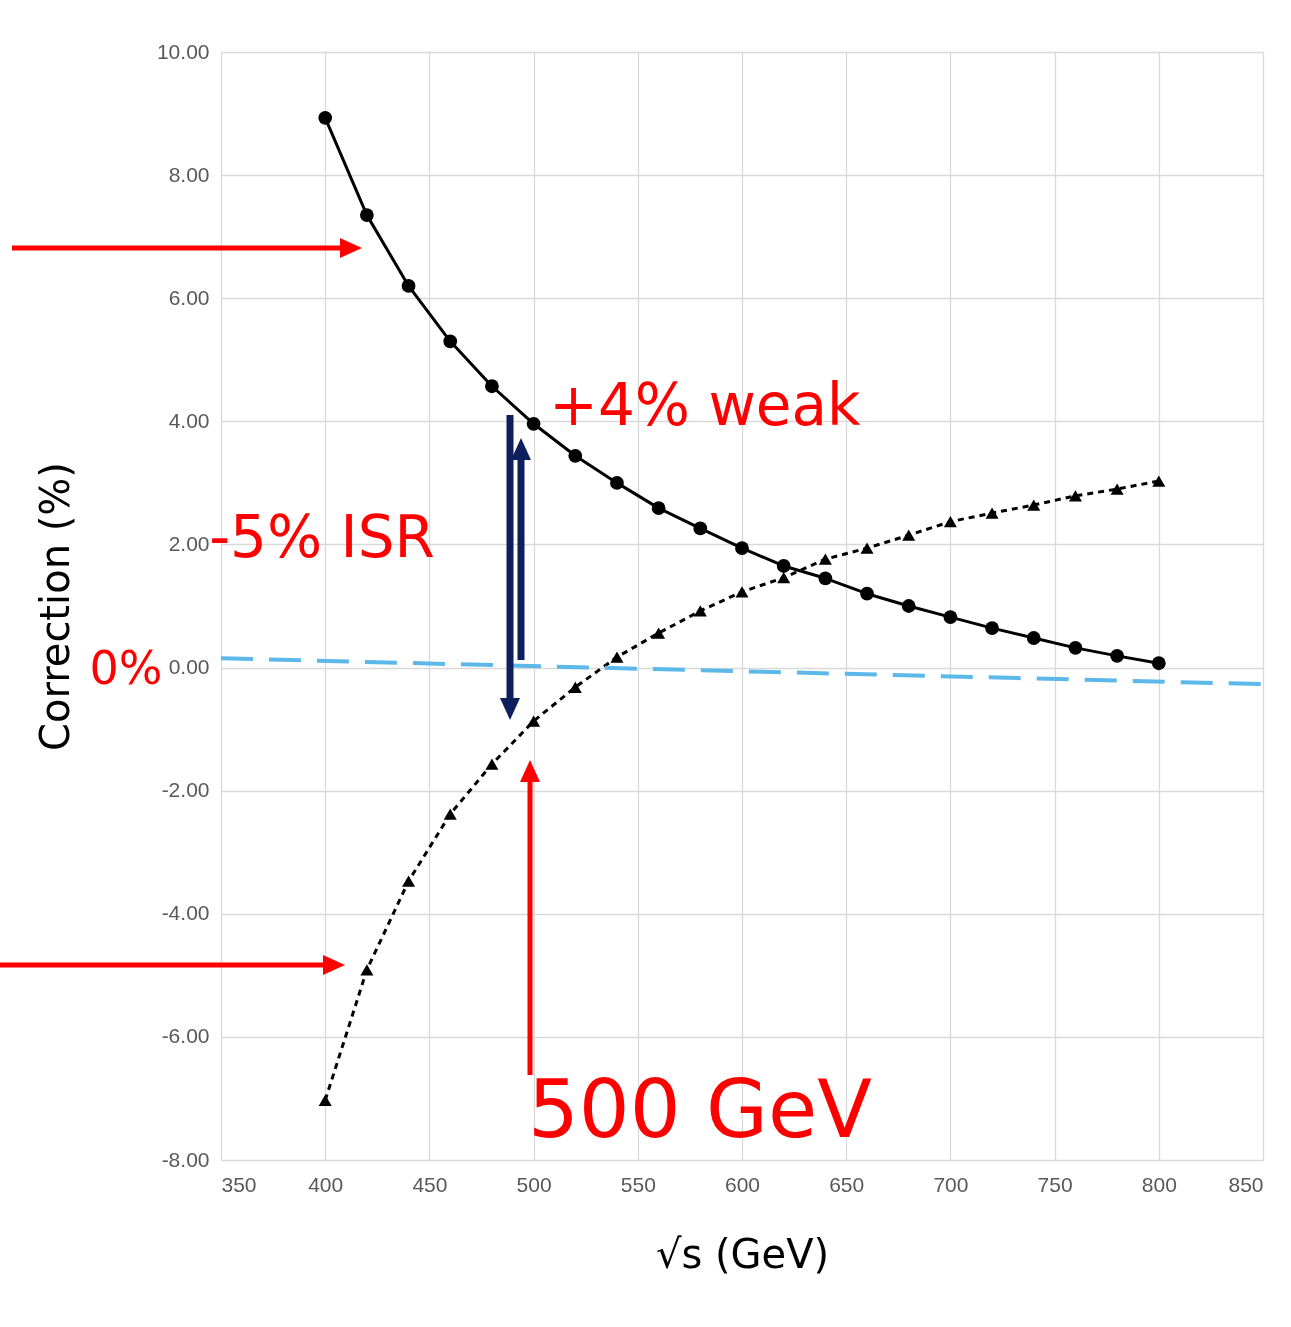  Describe the element at coordinates (185, 1036) in the screenshot. I see `y-tick-label: -6.00` at that location.